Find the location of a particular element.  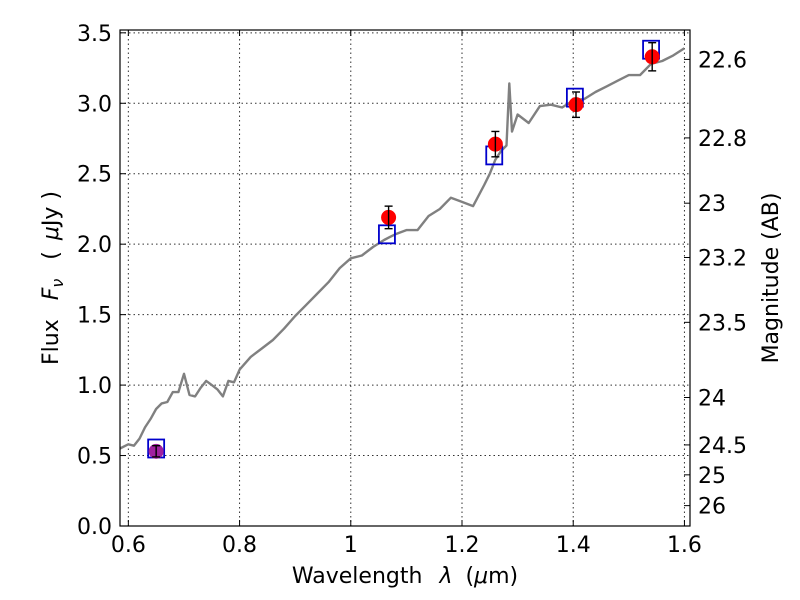

x-tick-label: 1 is located at coordinates (351, 545).